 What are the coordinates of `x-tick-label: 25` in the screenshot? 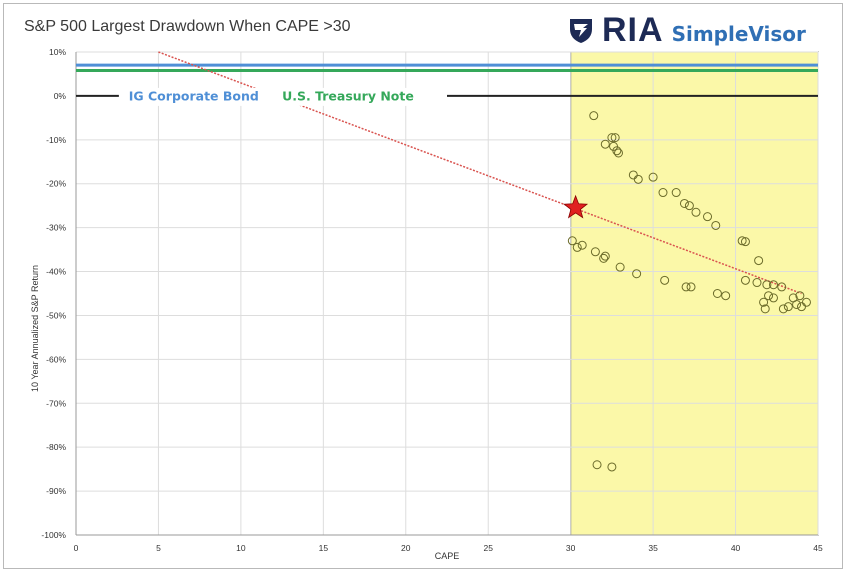 It's located at (488, 548).